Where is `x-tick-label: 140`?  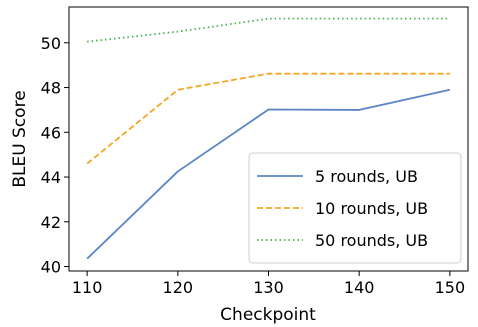
x-tick-label: 140 is located at coordinates (359, 287).